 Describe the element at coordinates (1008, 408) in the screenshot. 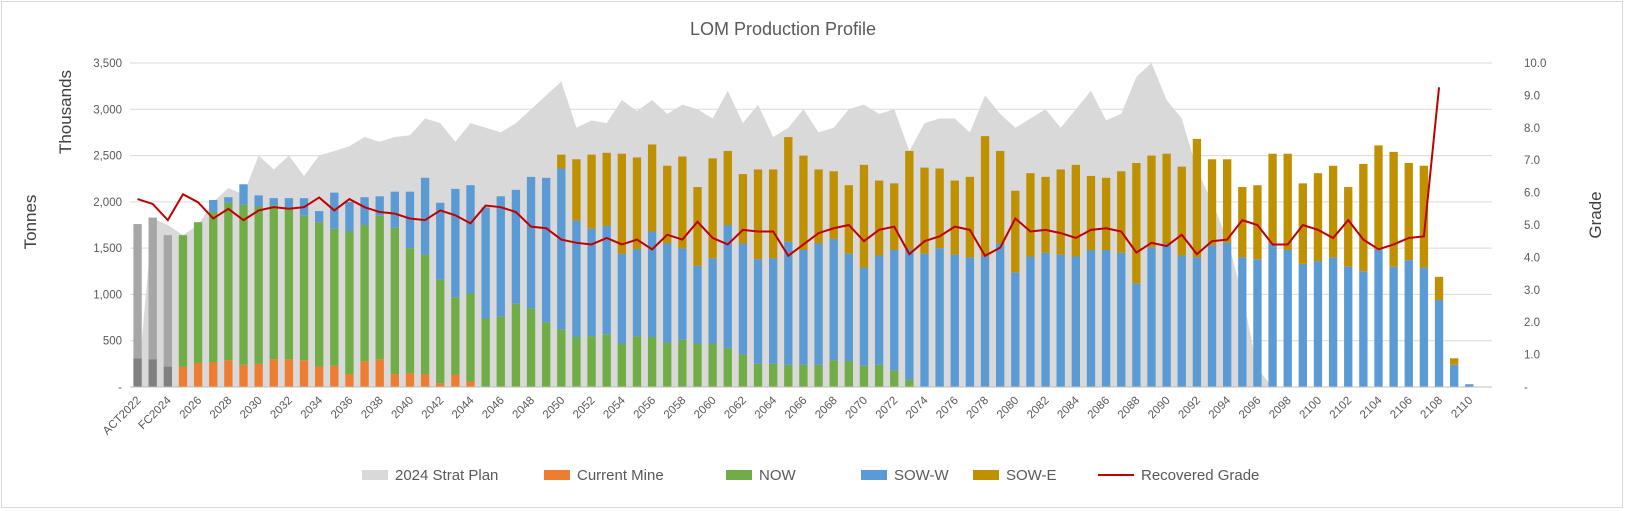

I see `x-tick-label: 2080` at that location.